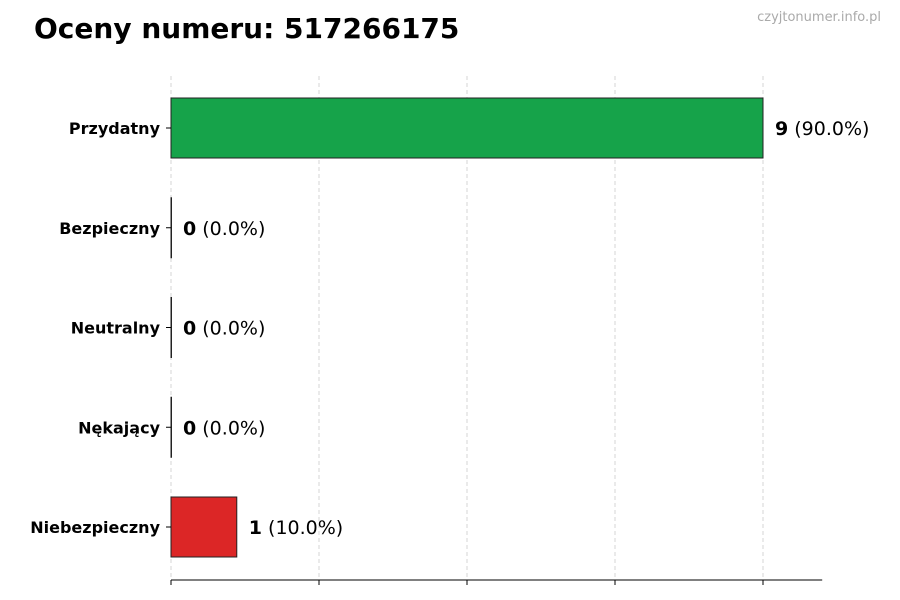  What do you see at coordinates (95, 527) in the screenshot?
I see `y-tick-label: Niebezpieczny` at bounding box center [95, 527].